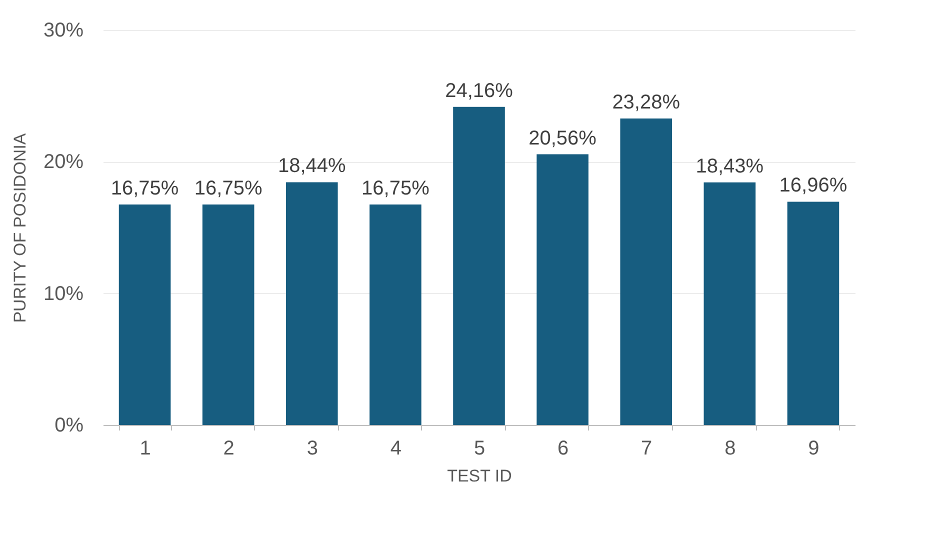 This screenshot has height=543, width=932. What do you see at coordinates (562, 138) in the screenshot?
I see `data-label: 20,56%` at bounding box center [562, 138].